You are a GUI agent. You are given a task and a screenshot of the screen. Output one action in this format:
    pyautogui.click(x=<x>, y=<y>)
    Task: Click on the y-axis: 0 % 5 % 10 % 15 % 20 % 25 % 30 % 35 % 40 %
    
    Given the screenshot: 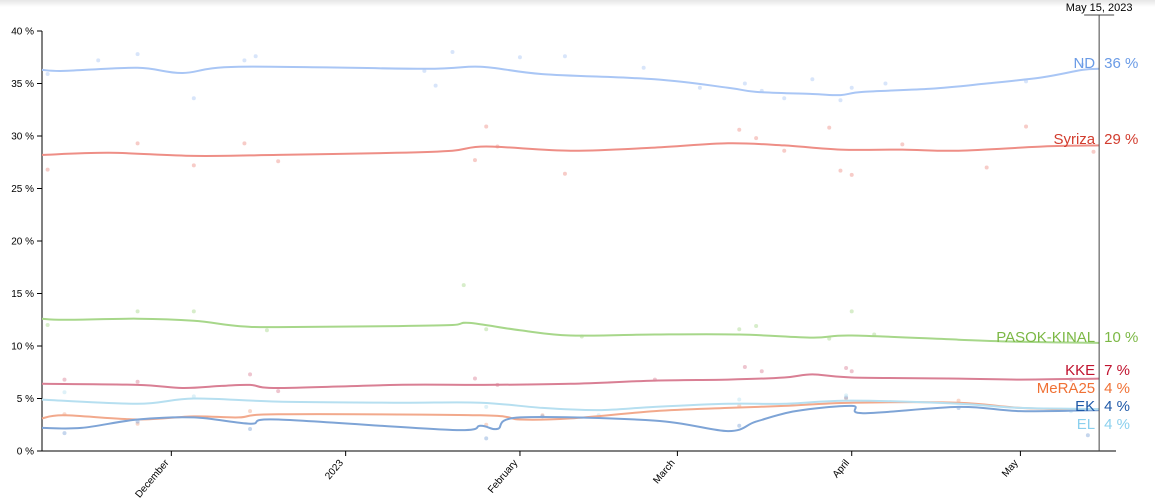 What is the action you would take?
    pyautogui.click(x=27, y=242)
    